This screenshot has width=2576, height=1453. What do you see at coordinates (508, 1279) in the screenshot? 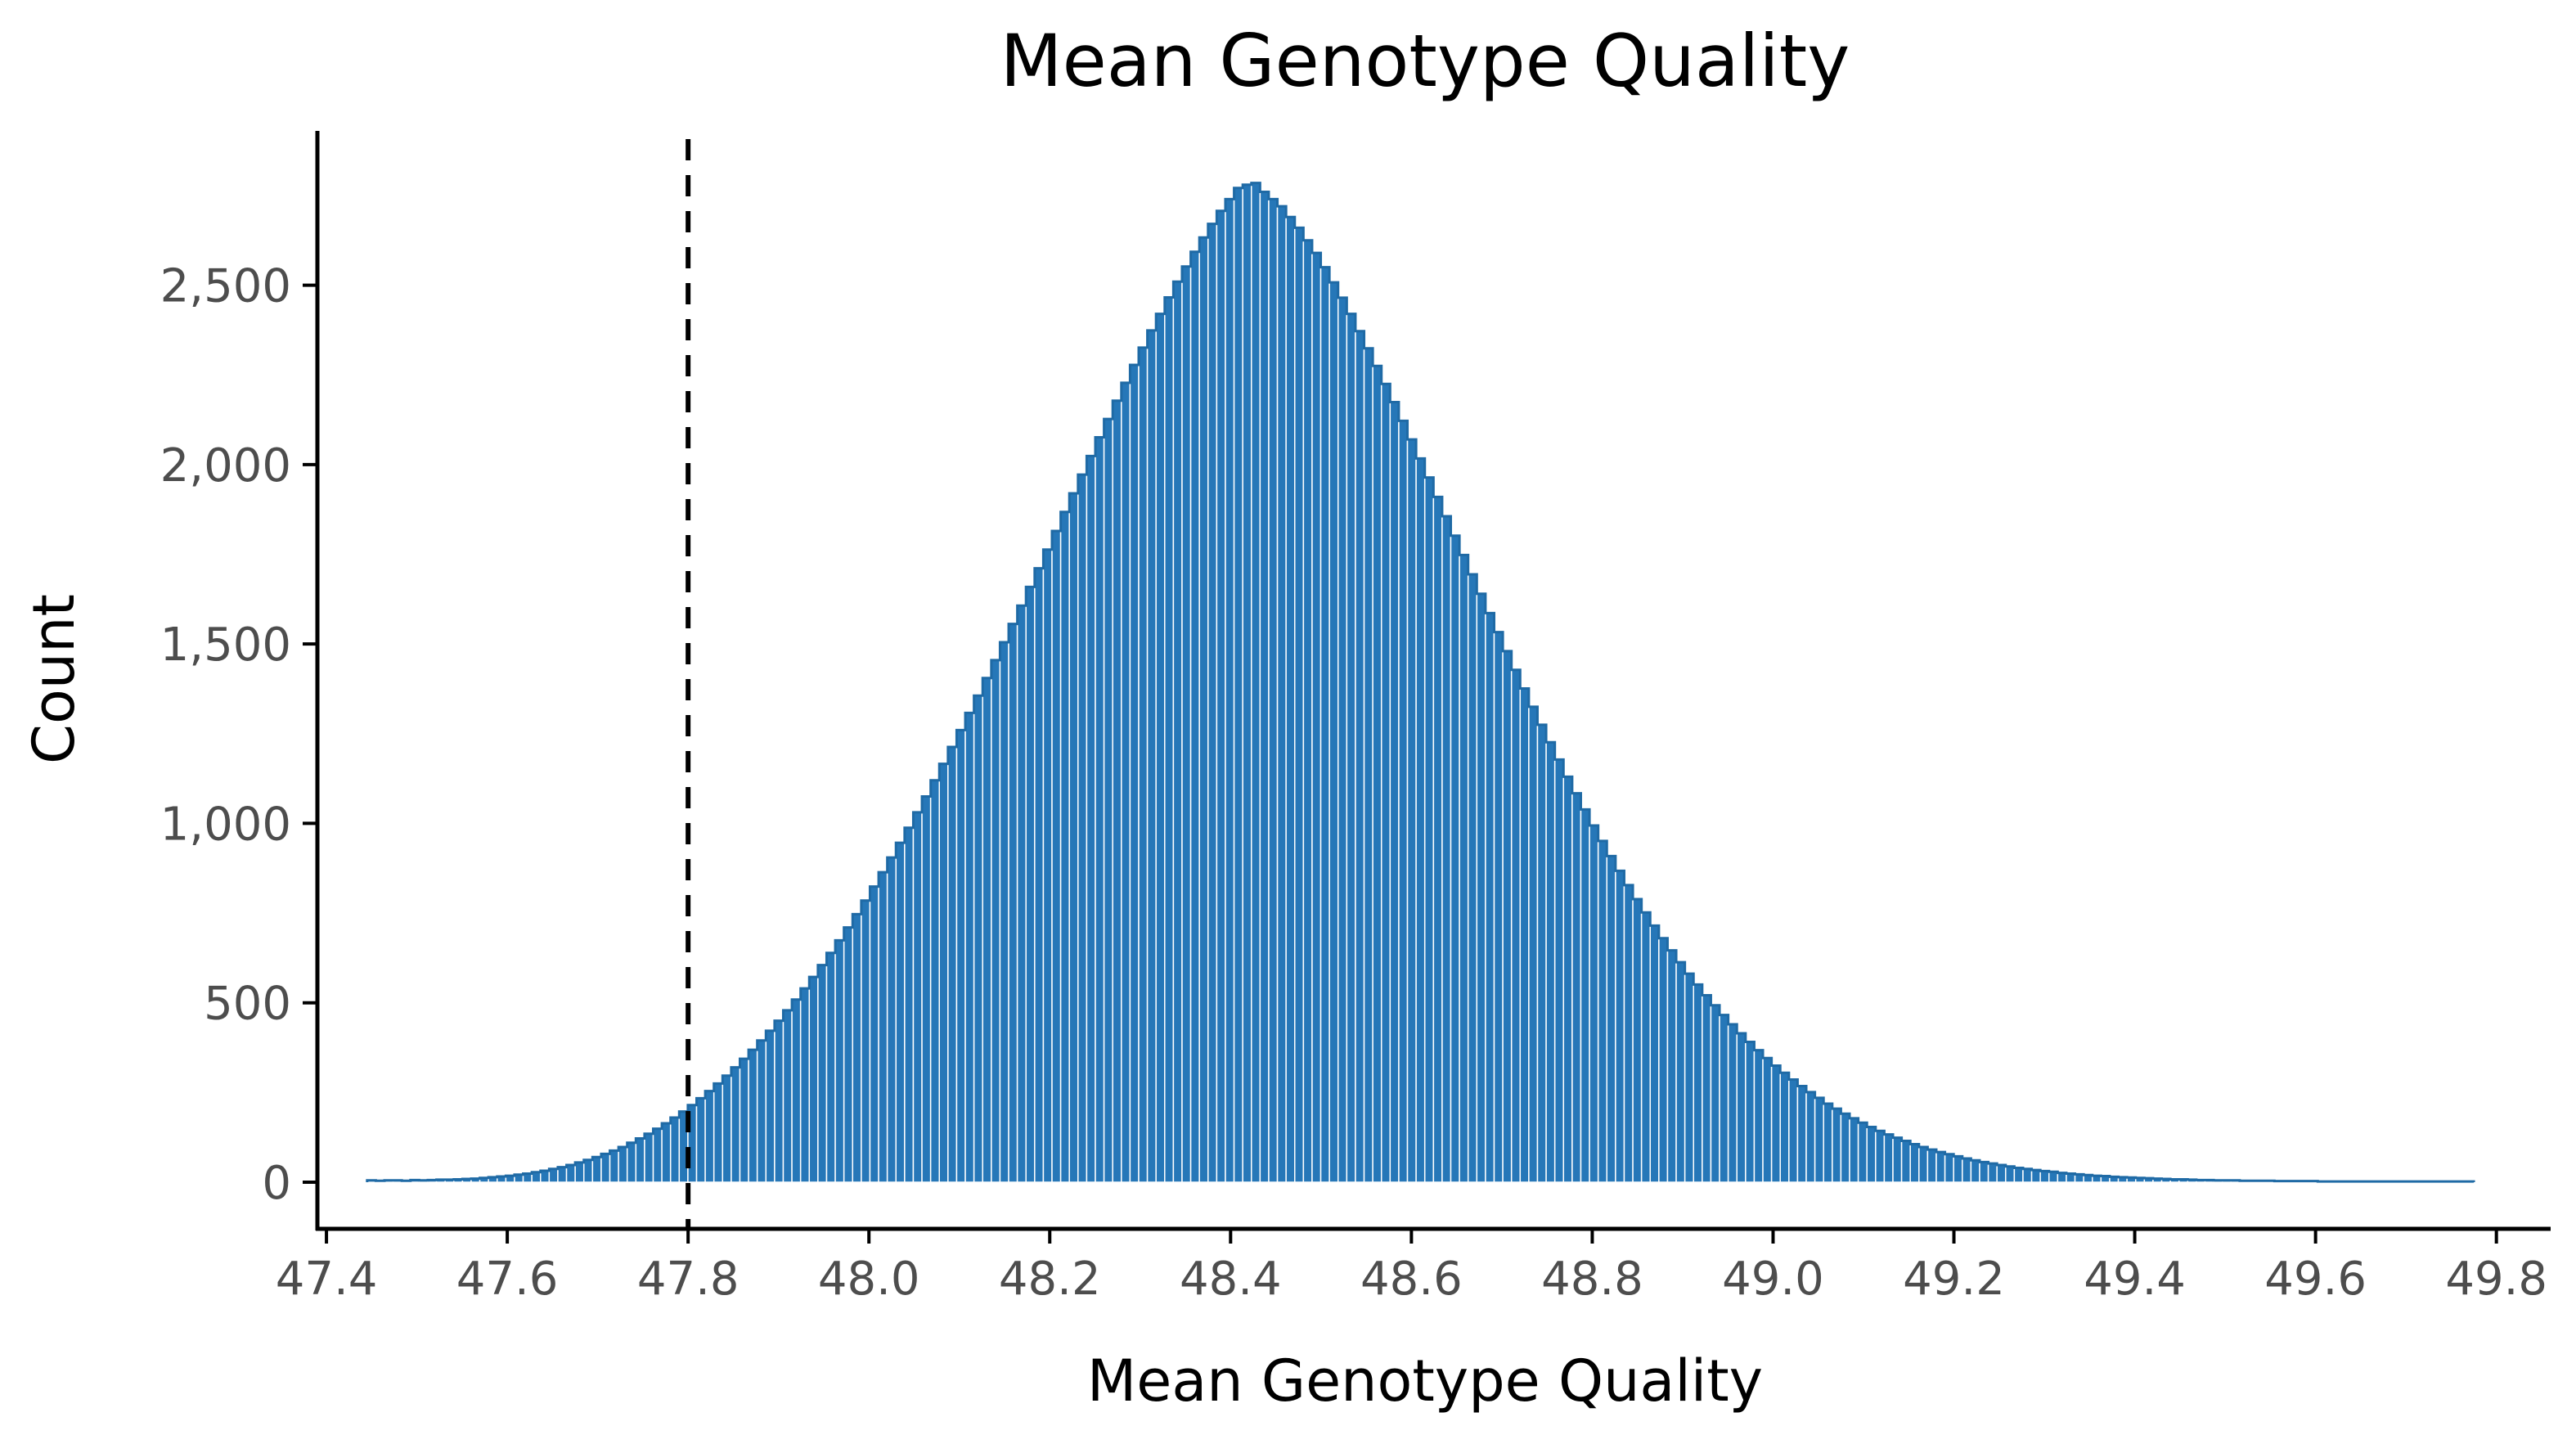
I see `x-tick-label: 47.6` at bounding box center [508, 1279].